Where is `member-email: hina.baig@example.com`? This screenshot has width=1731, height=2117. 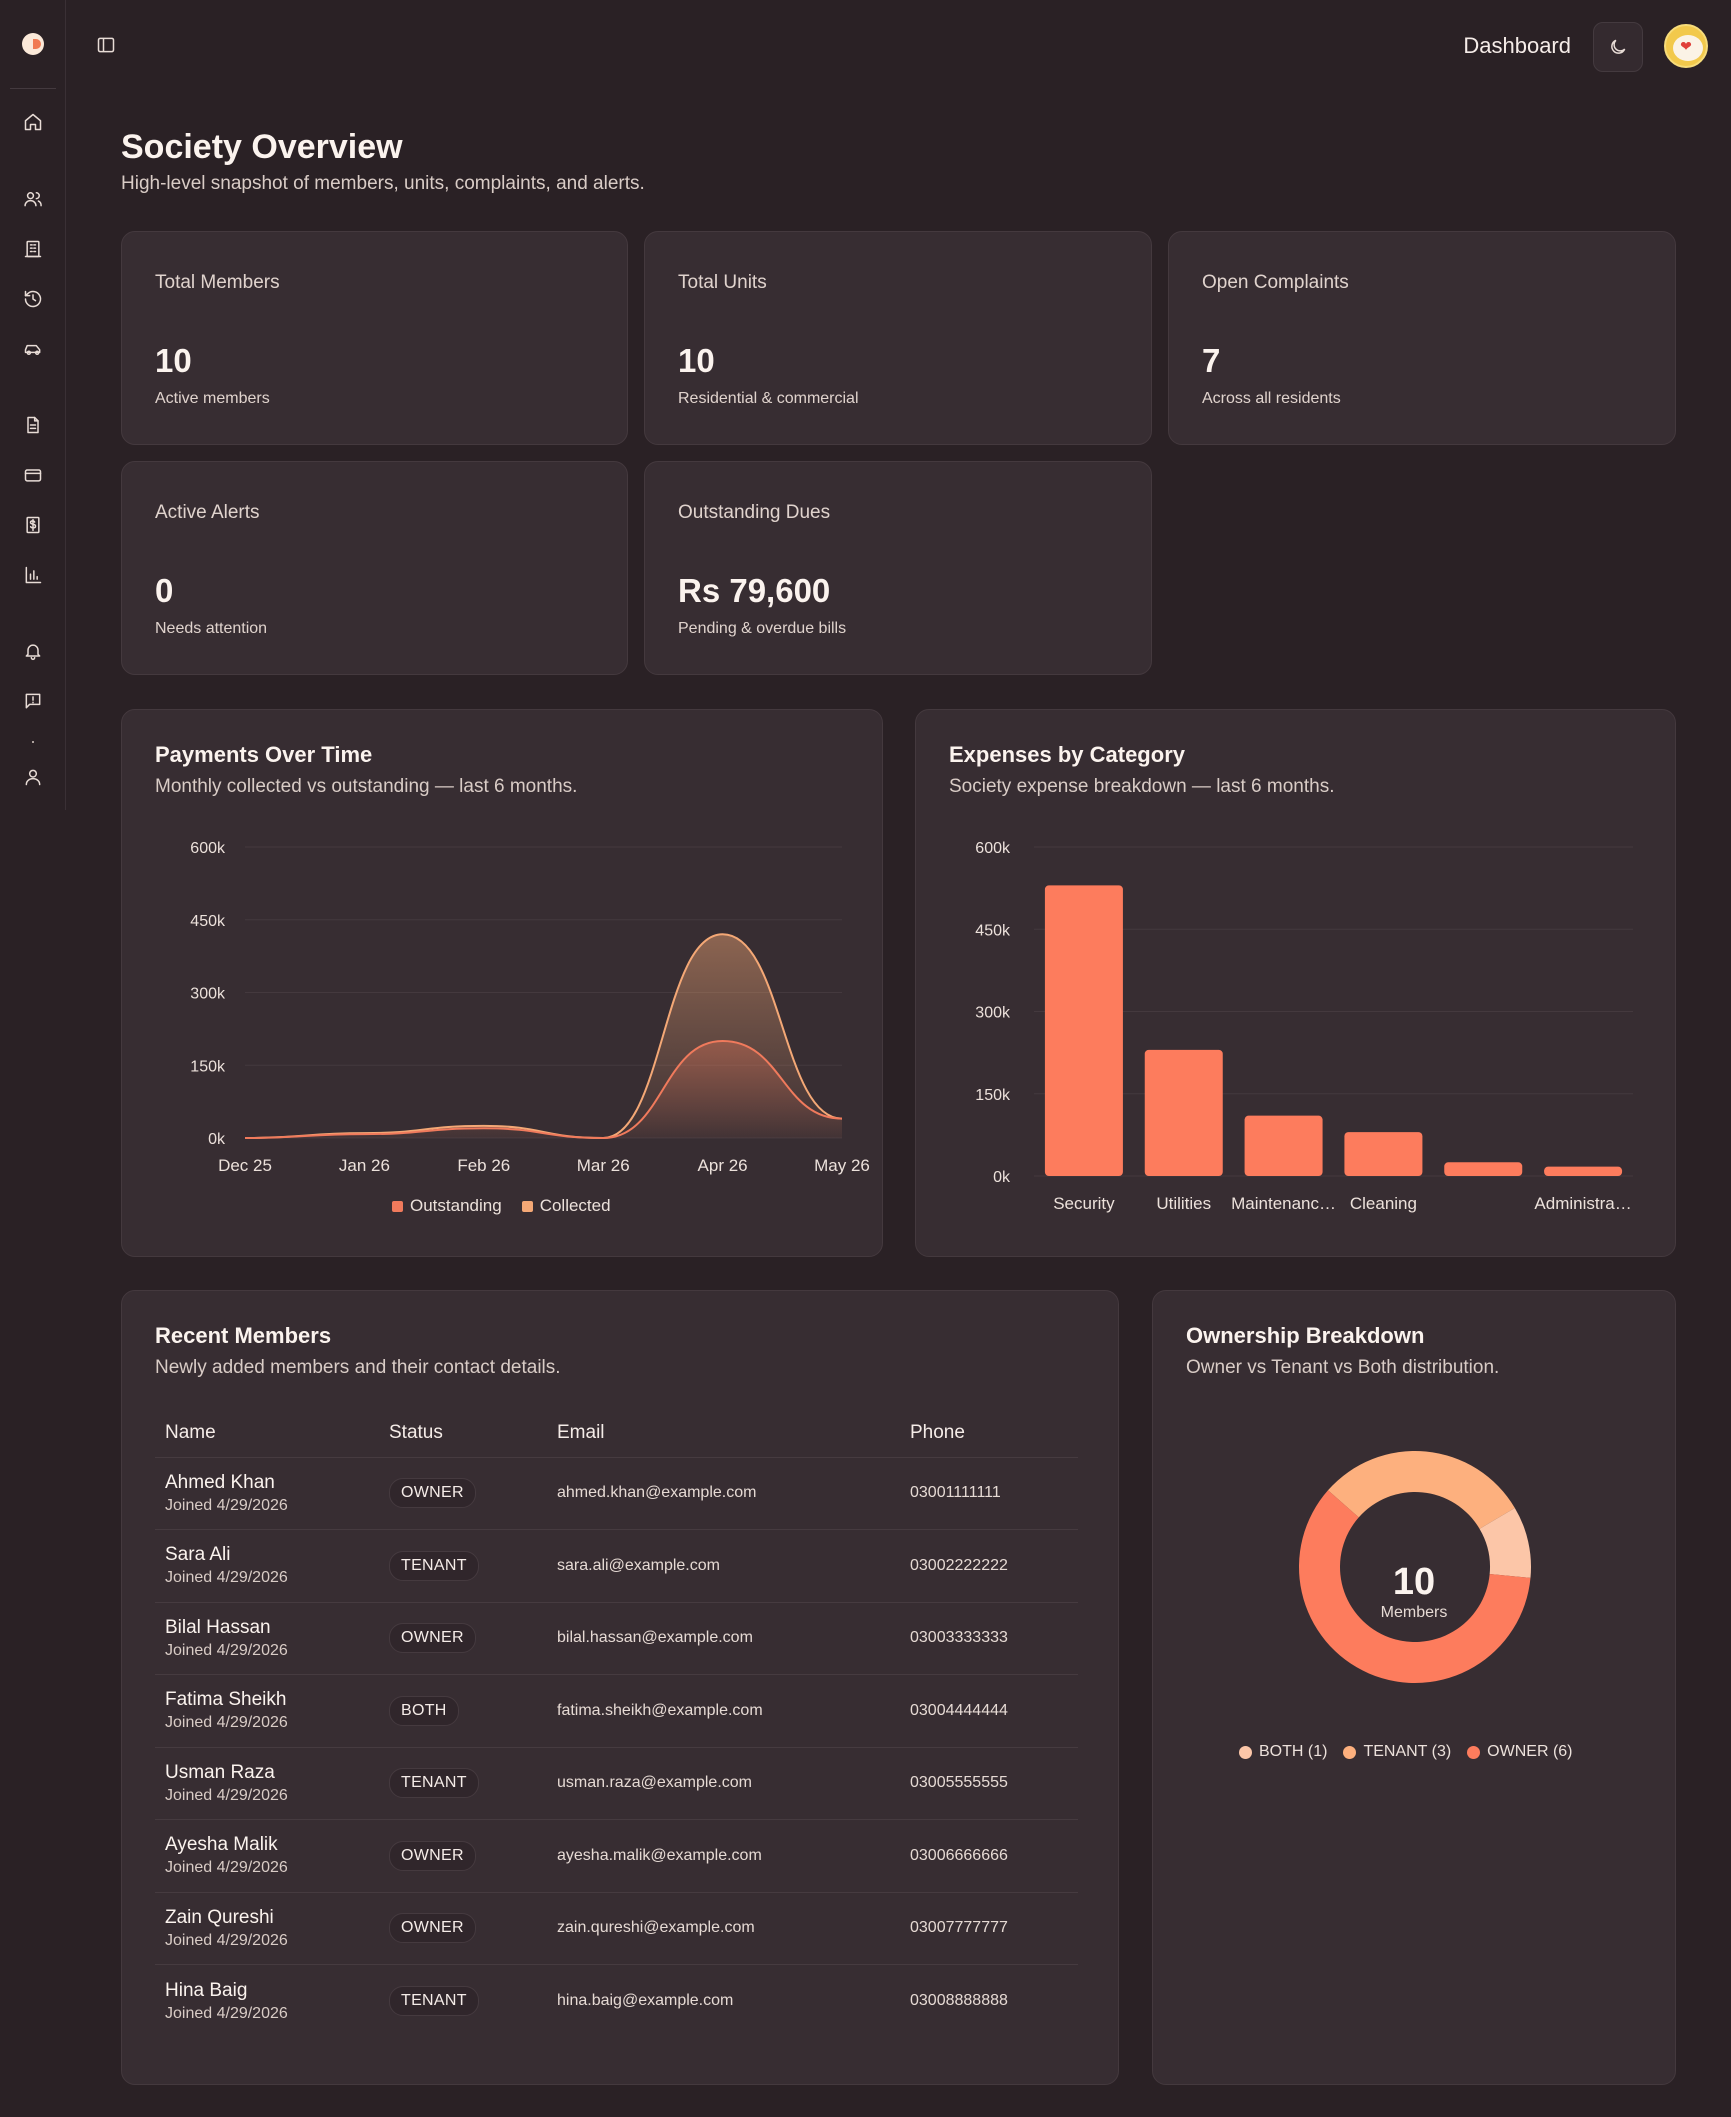 member-email: hina.baig@example.com is located at coordinates (645, 2000).